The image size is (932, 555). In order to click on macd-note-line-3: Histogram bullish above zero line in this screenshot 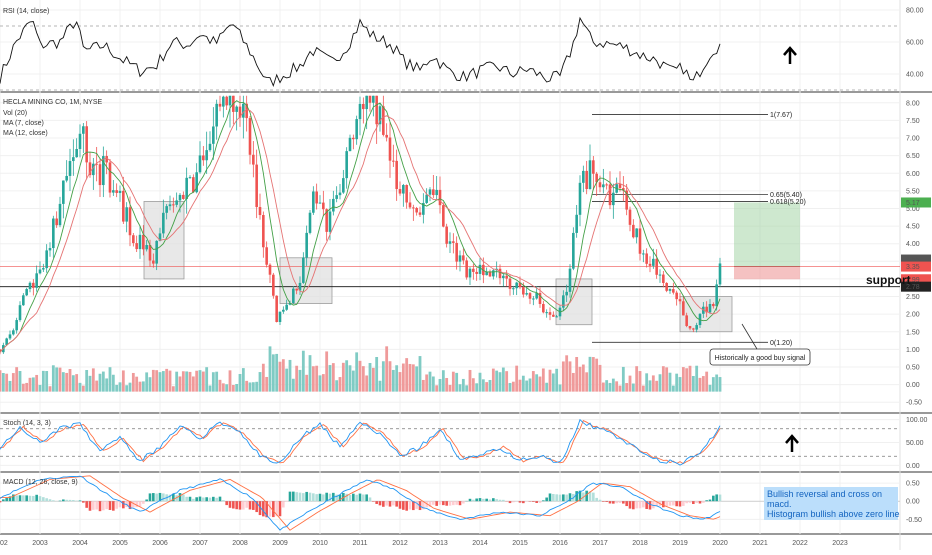, I will do `click(833, 514)`.